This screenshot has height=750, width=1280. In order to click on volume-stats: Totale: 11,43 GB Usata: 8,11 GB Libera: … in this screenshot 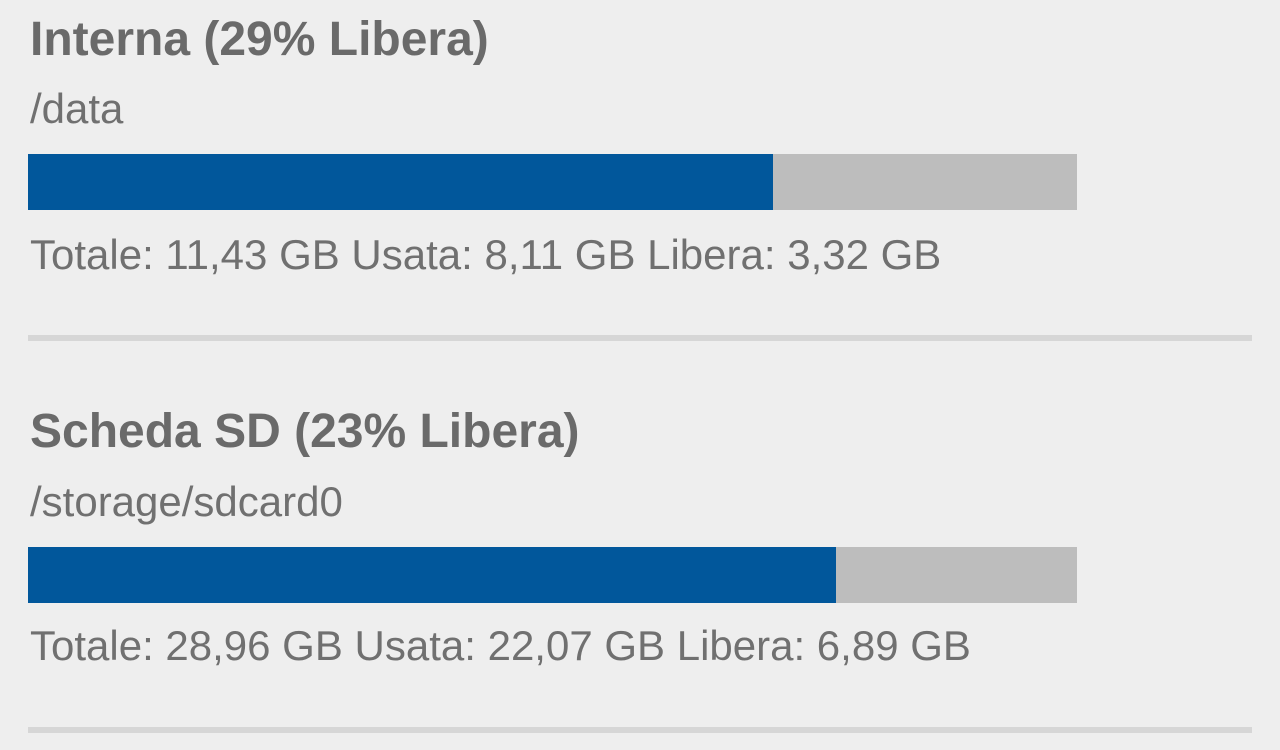, I will do `click(486, 254)`.